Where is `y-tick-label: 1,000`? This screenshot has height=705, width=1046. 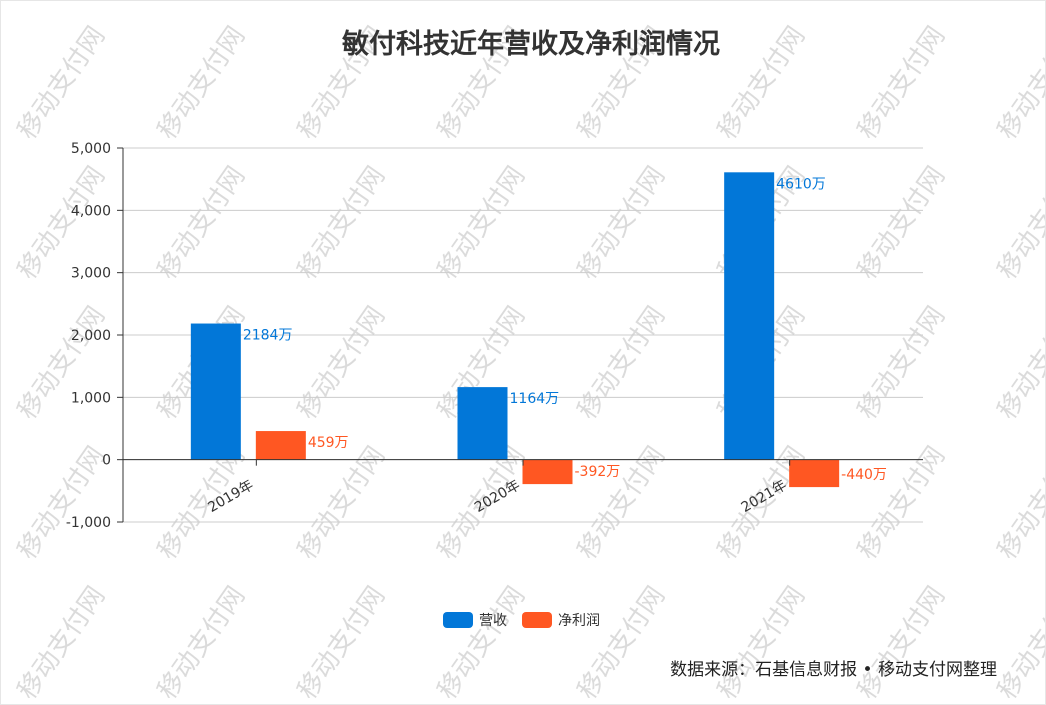
y-tick-label: 1,000 is located at coordinates (91, 398).